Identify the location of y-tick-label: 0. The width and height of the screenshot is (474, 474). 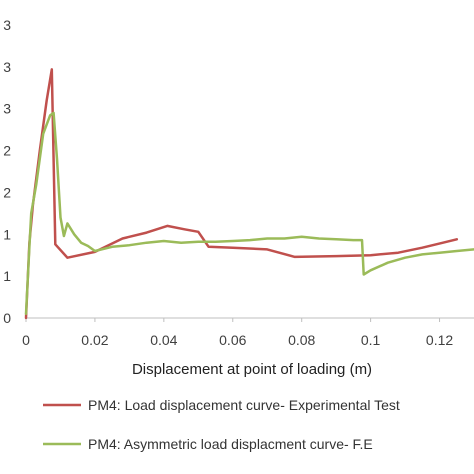
(7, 318).